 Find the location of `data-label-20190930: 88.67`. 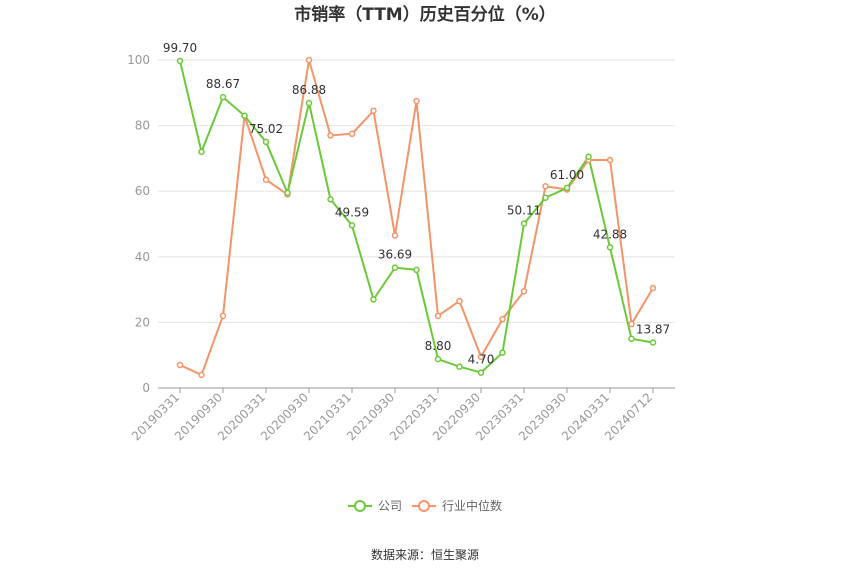

data-label-20190930: 88.67 is located at coordinates (223, 84).